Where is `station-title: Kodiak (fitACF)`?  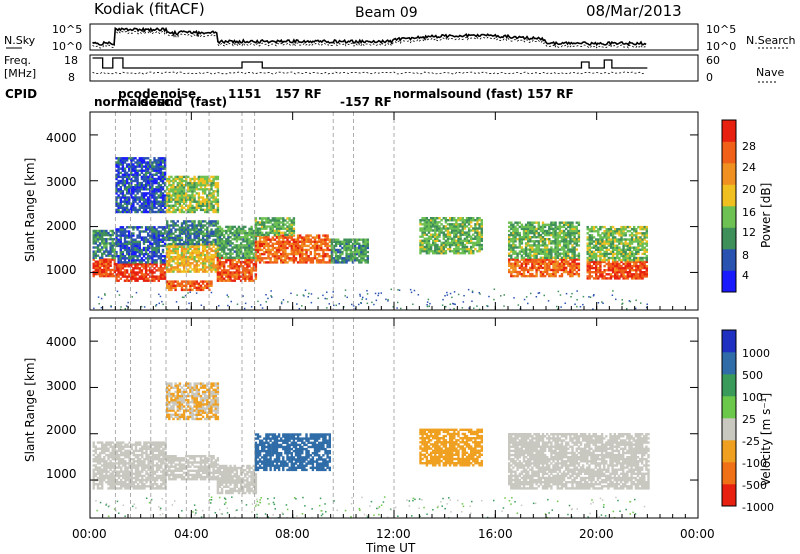 station-title: Kodiak (fitACF) is located at coordinates (149, 9).